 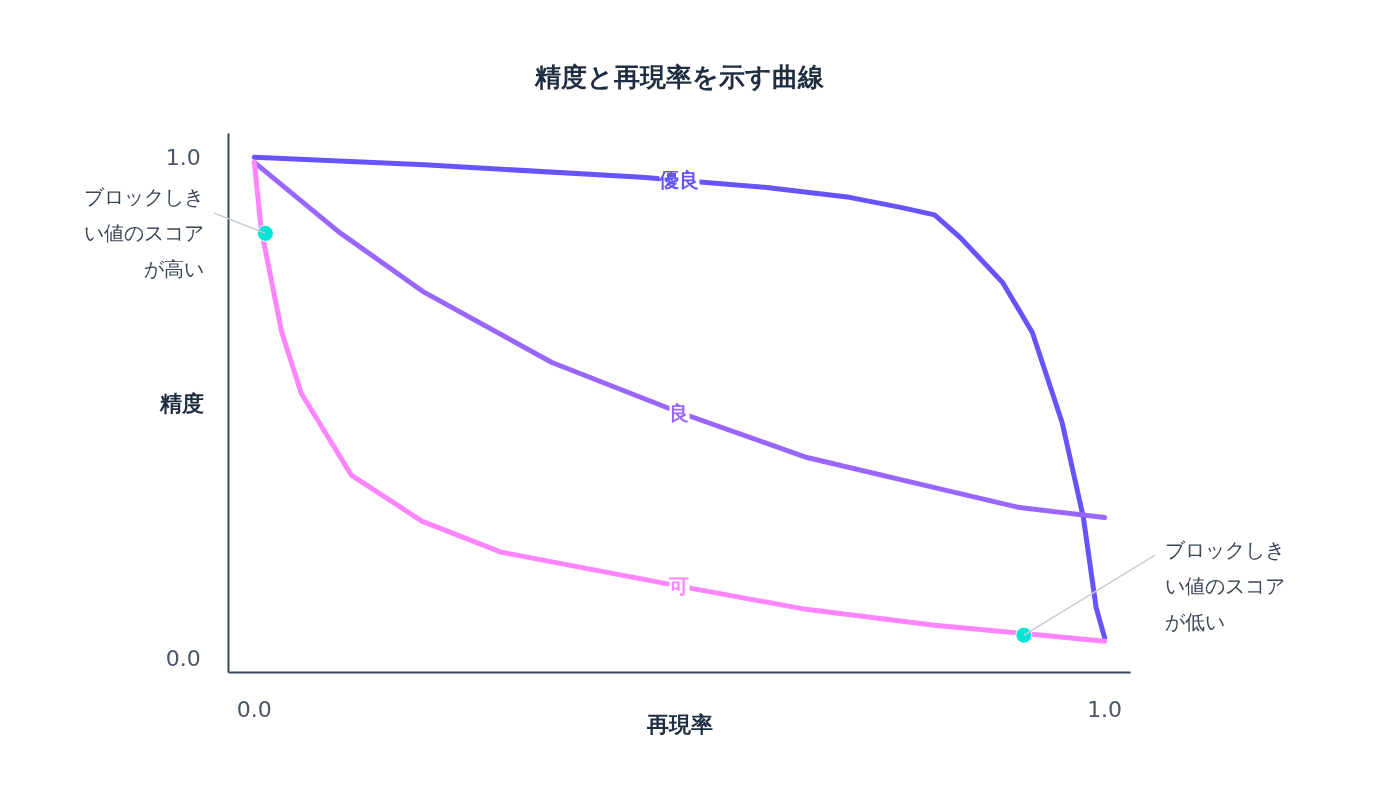 What do you see at coordinates (1225, 585) in the screenshot?
I see `annotation: ブロックしきい値のスコアが低い` at bounding box center [1225, 585].